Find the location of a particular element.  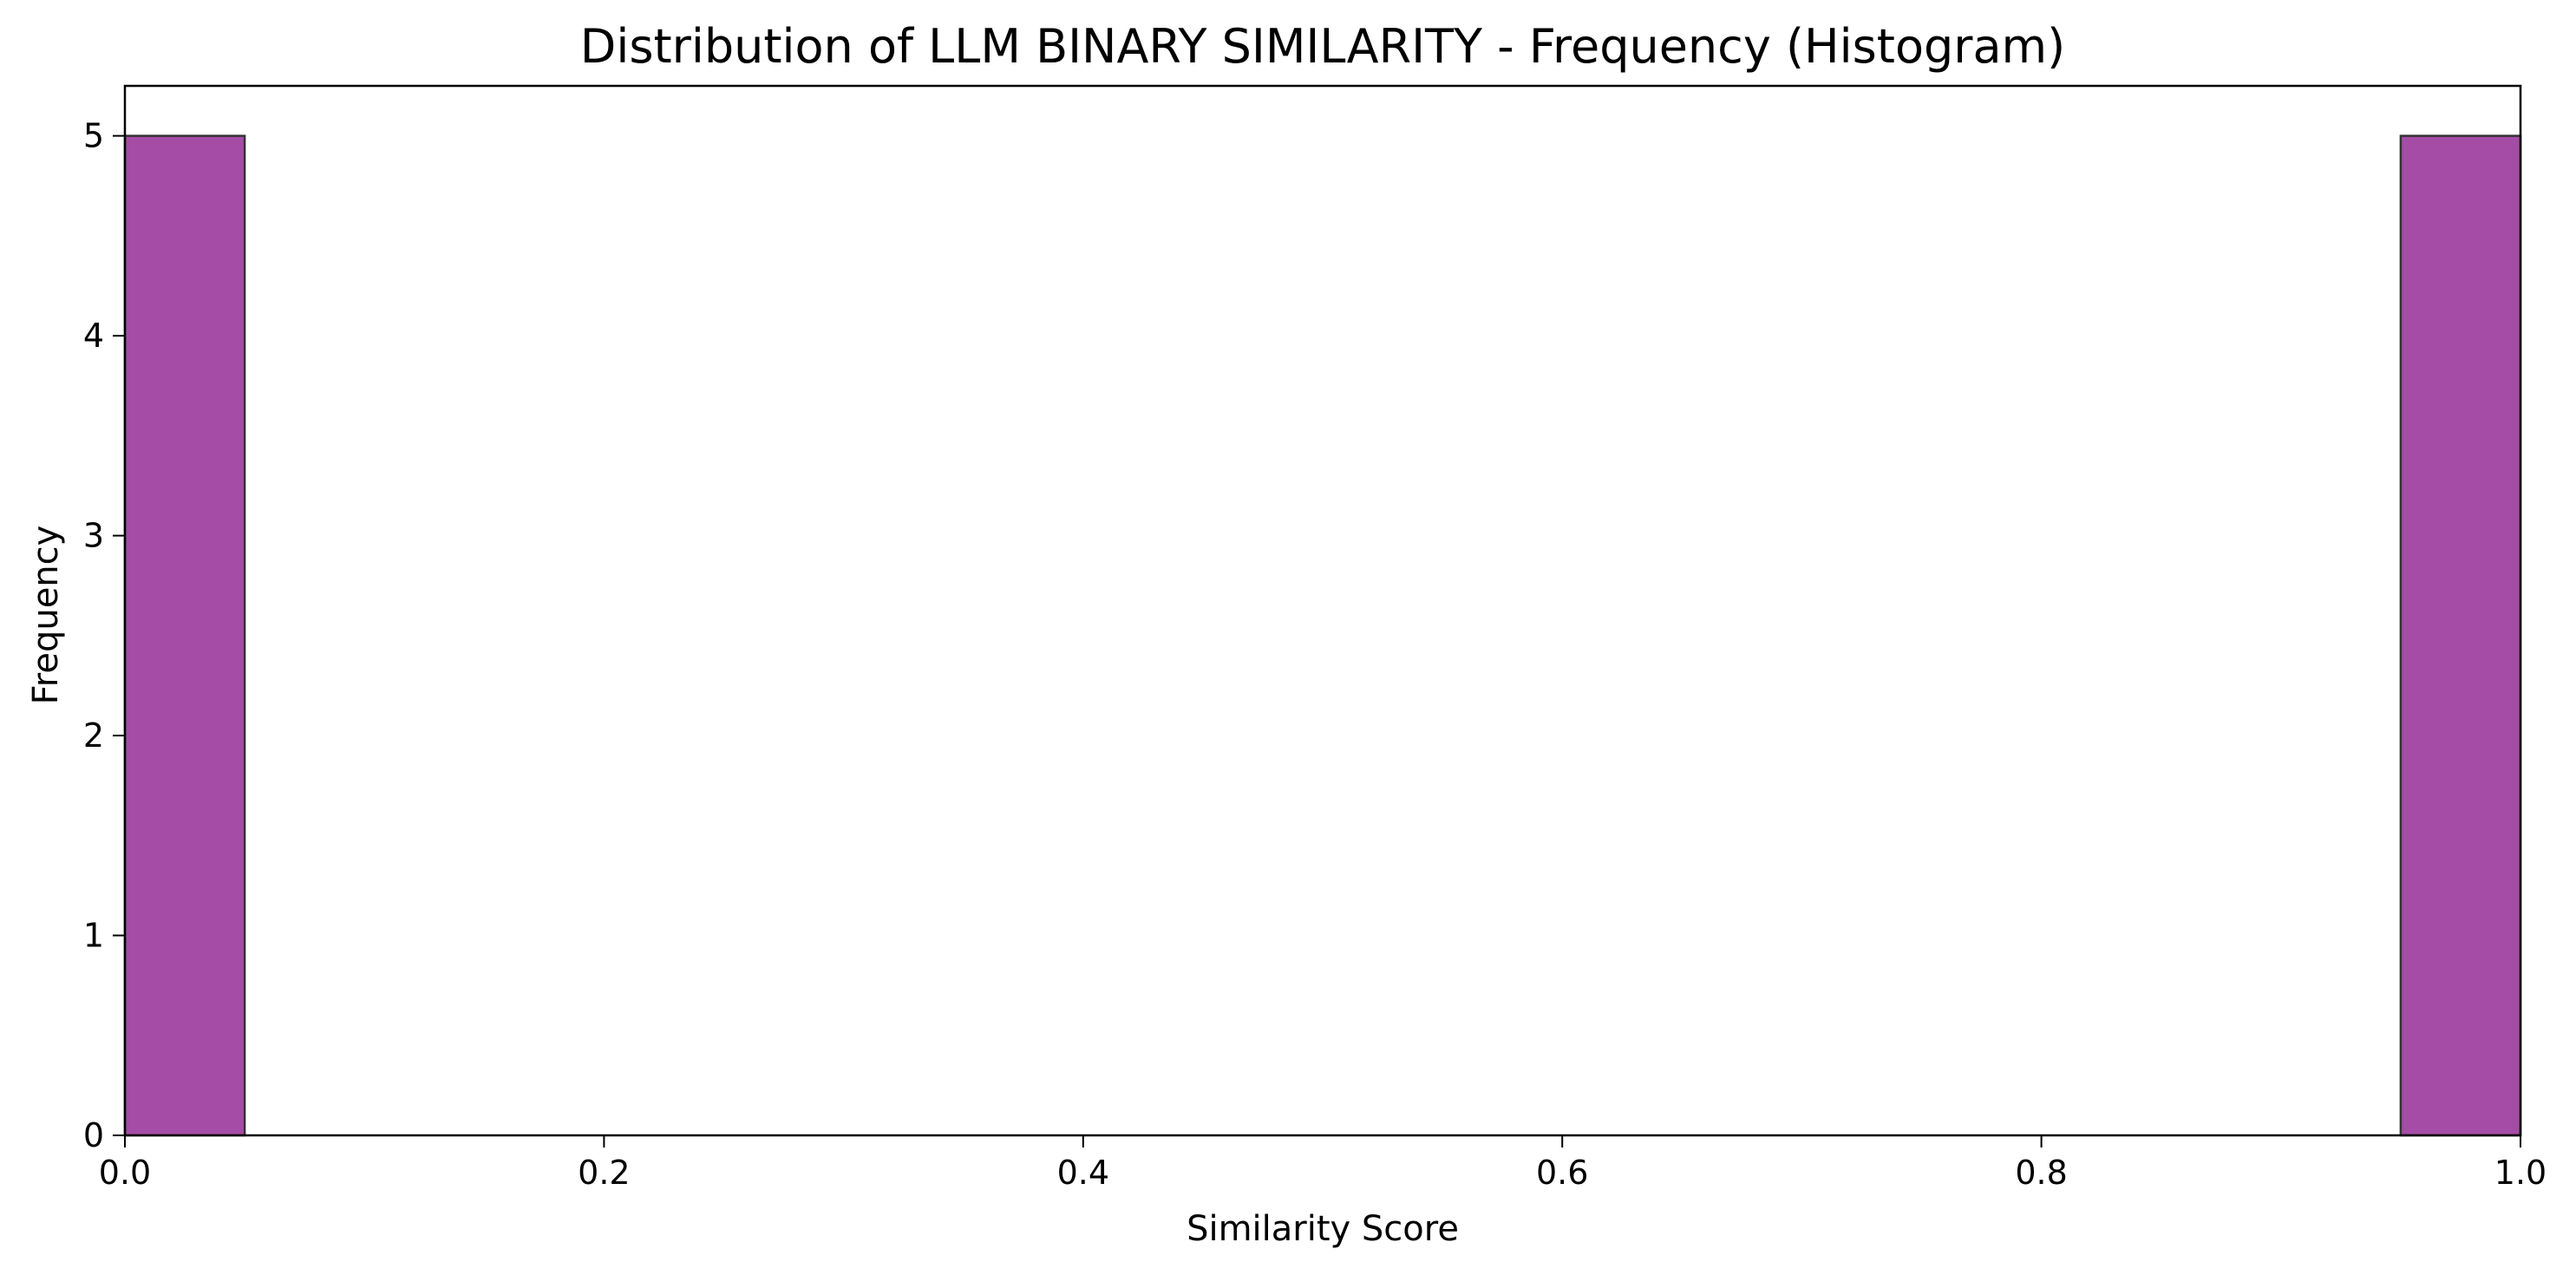

x-axis-ticks: 0.0 0.2 0.4 0.6 0.8 1.0 is located at coordinates (1323, 1163).